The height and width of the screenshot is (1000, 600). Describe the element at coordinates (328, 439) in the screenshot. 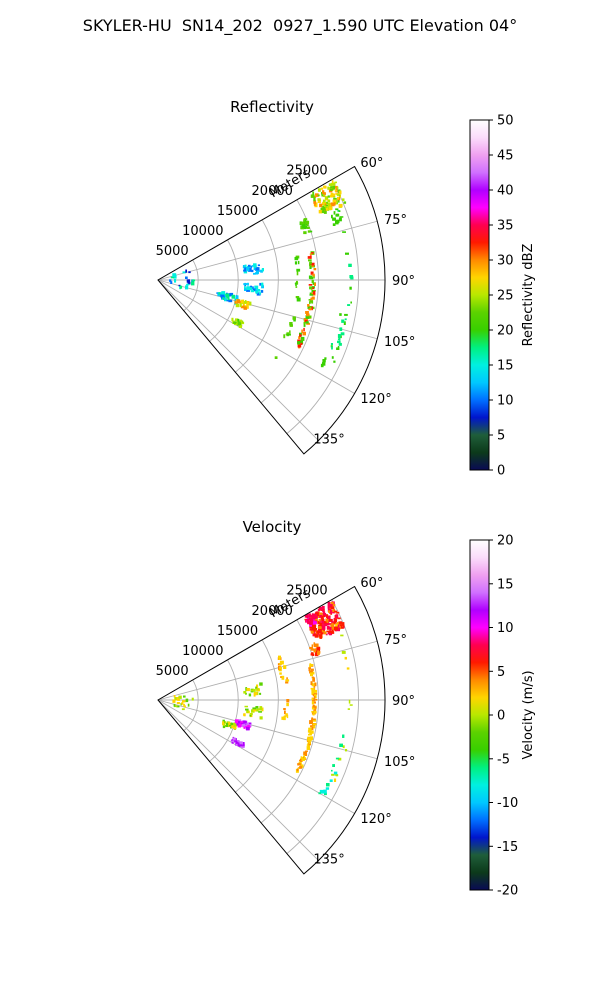

I see `angle-tick-label: 135°` at that location.